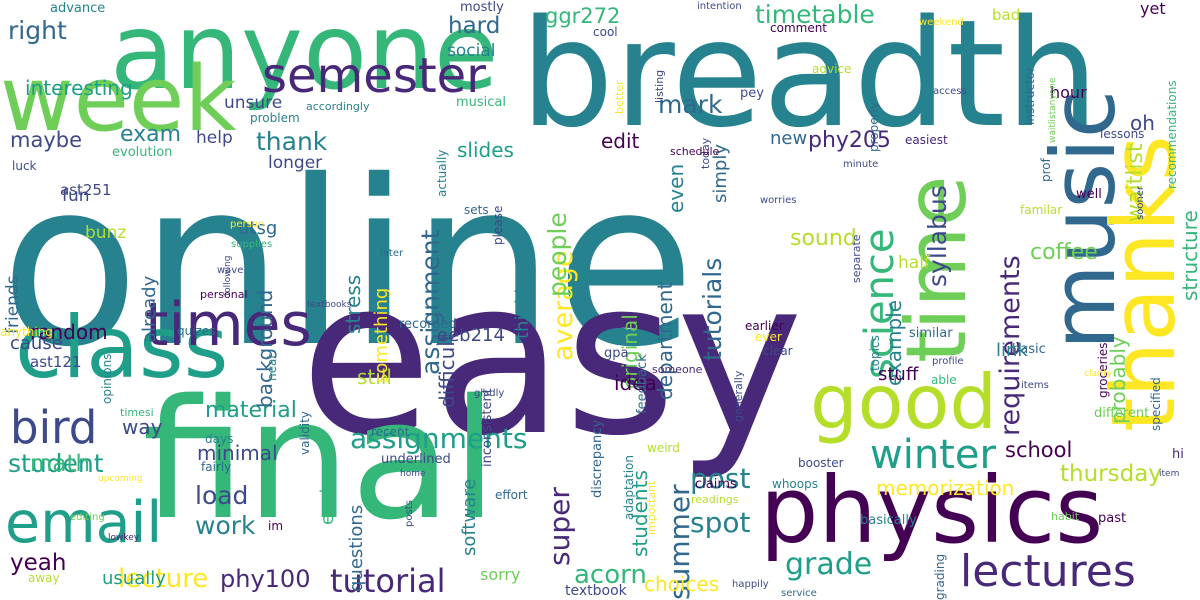 Image resolution: width=1200 pixels, height=600 pixels. I want to click on word-ast251: ast251, so click(86, 190).